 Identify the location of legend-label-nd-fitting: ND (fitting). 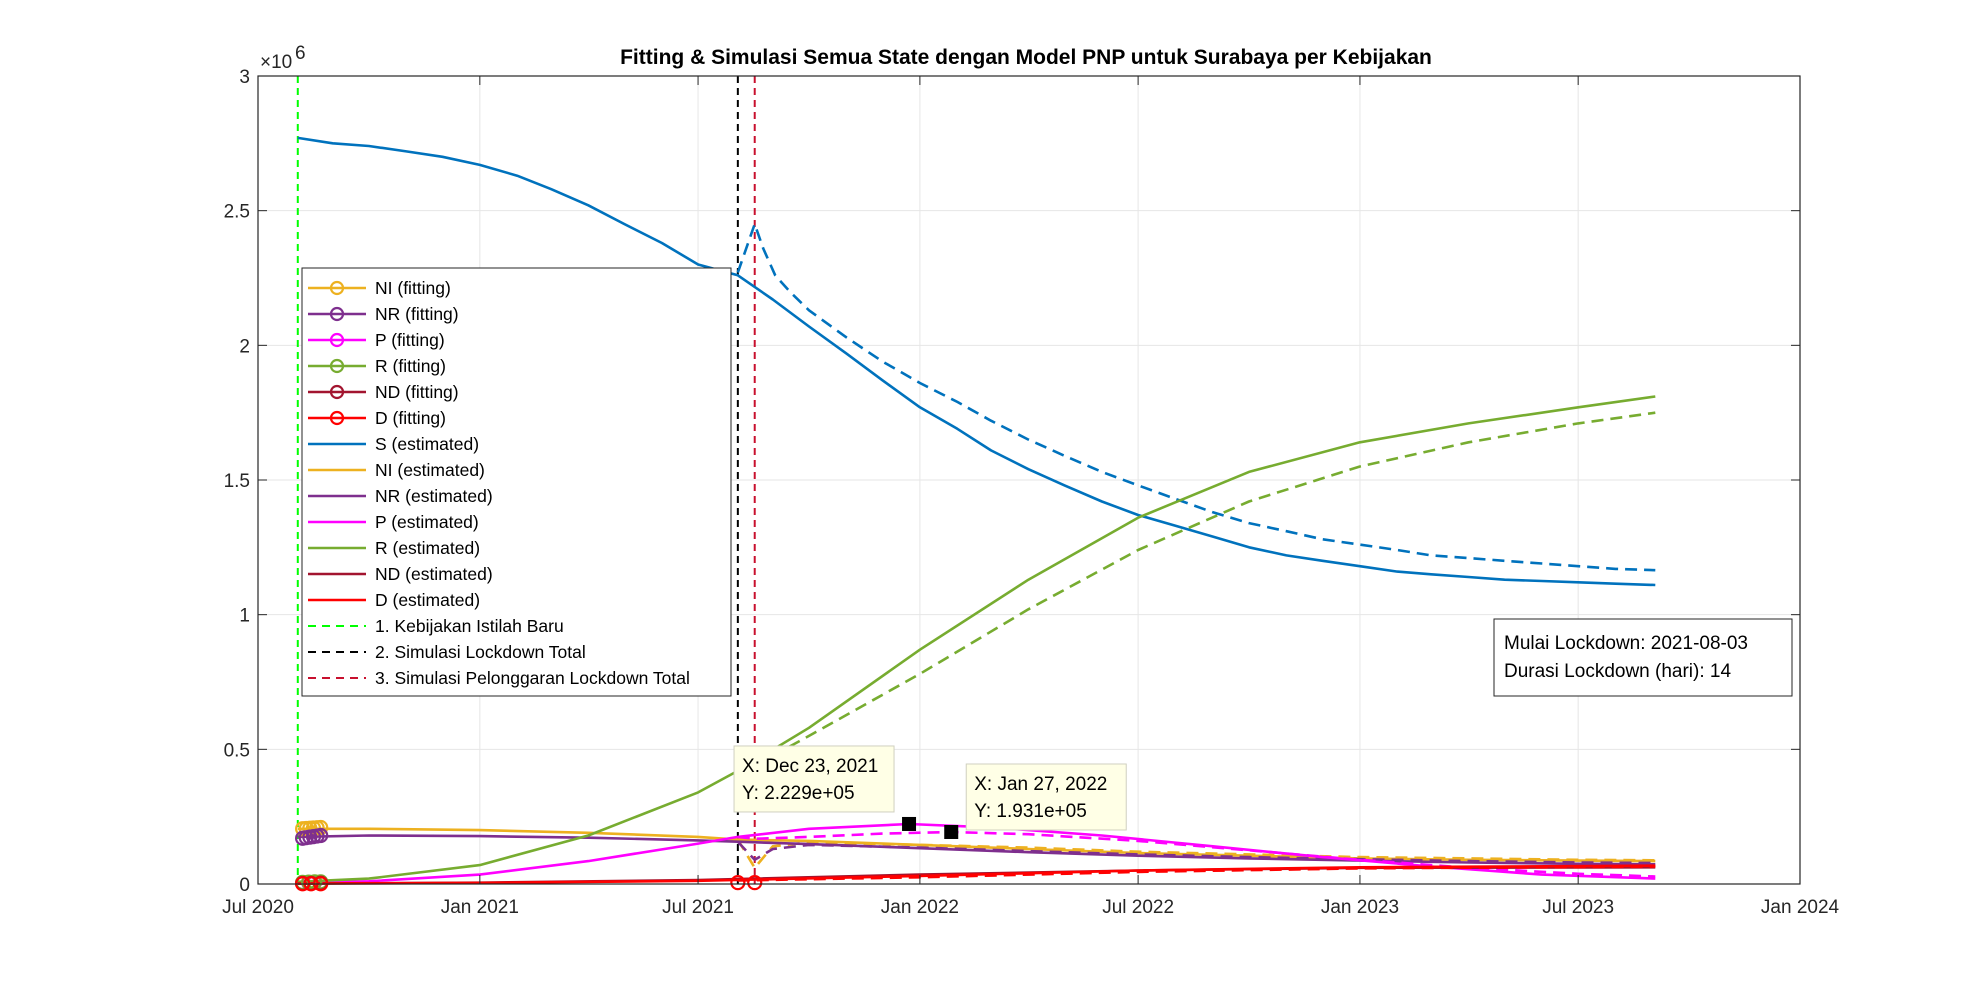
(417, 392).